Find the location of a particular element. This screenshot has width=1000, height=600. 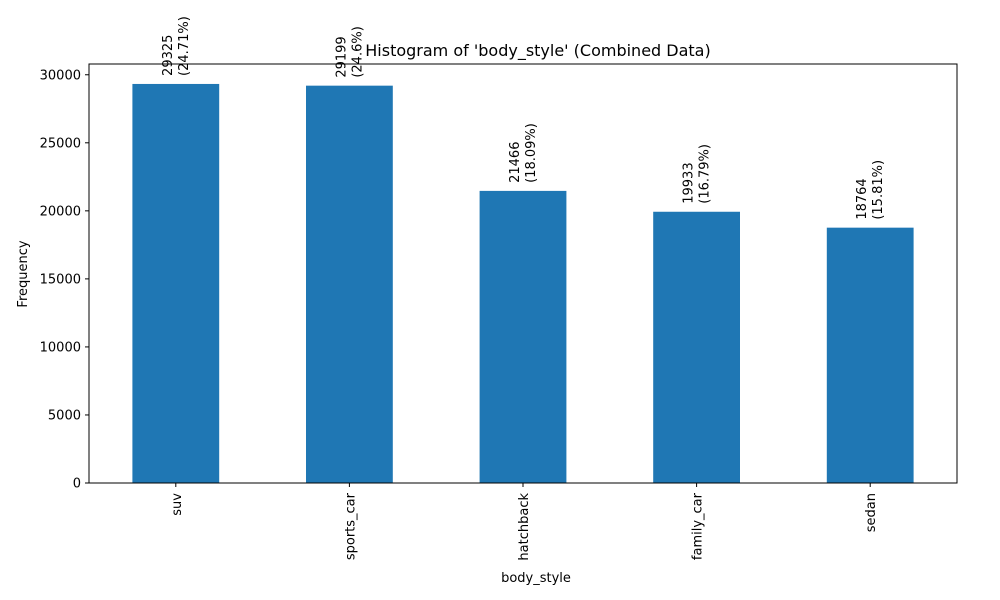

bar-sports_car is located at coordinates (349, 284).